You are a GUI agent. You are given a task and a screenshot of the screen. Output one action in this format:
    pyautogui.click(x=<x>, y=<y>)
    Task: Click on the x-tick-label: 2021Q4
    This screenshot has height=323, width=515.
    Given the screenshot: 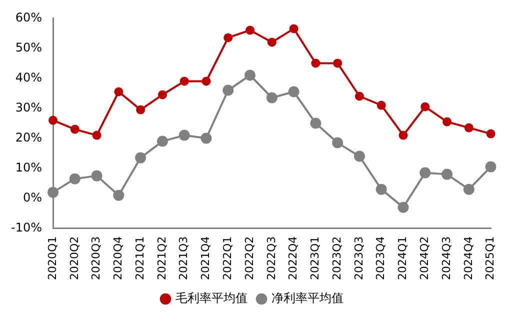 What is the action you would take?
    pyautogui.click(x=205, y=258)
    